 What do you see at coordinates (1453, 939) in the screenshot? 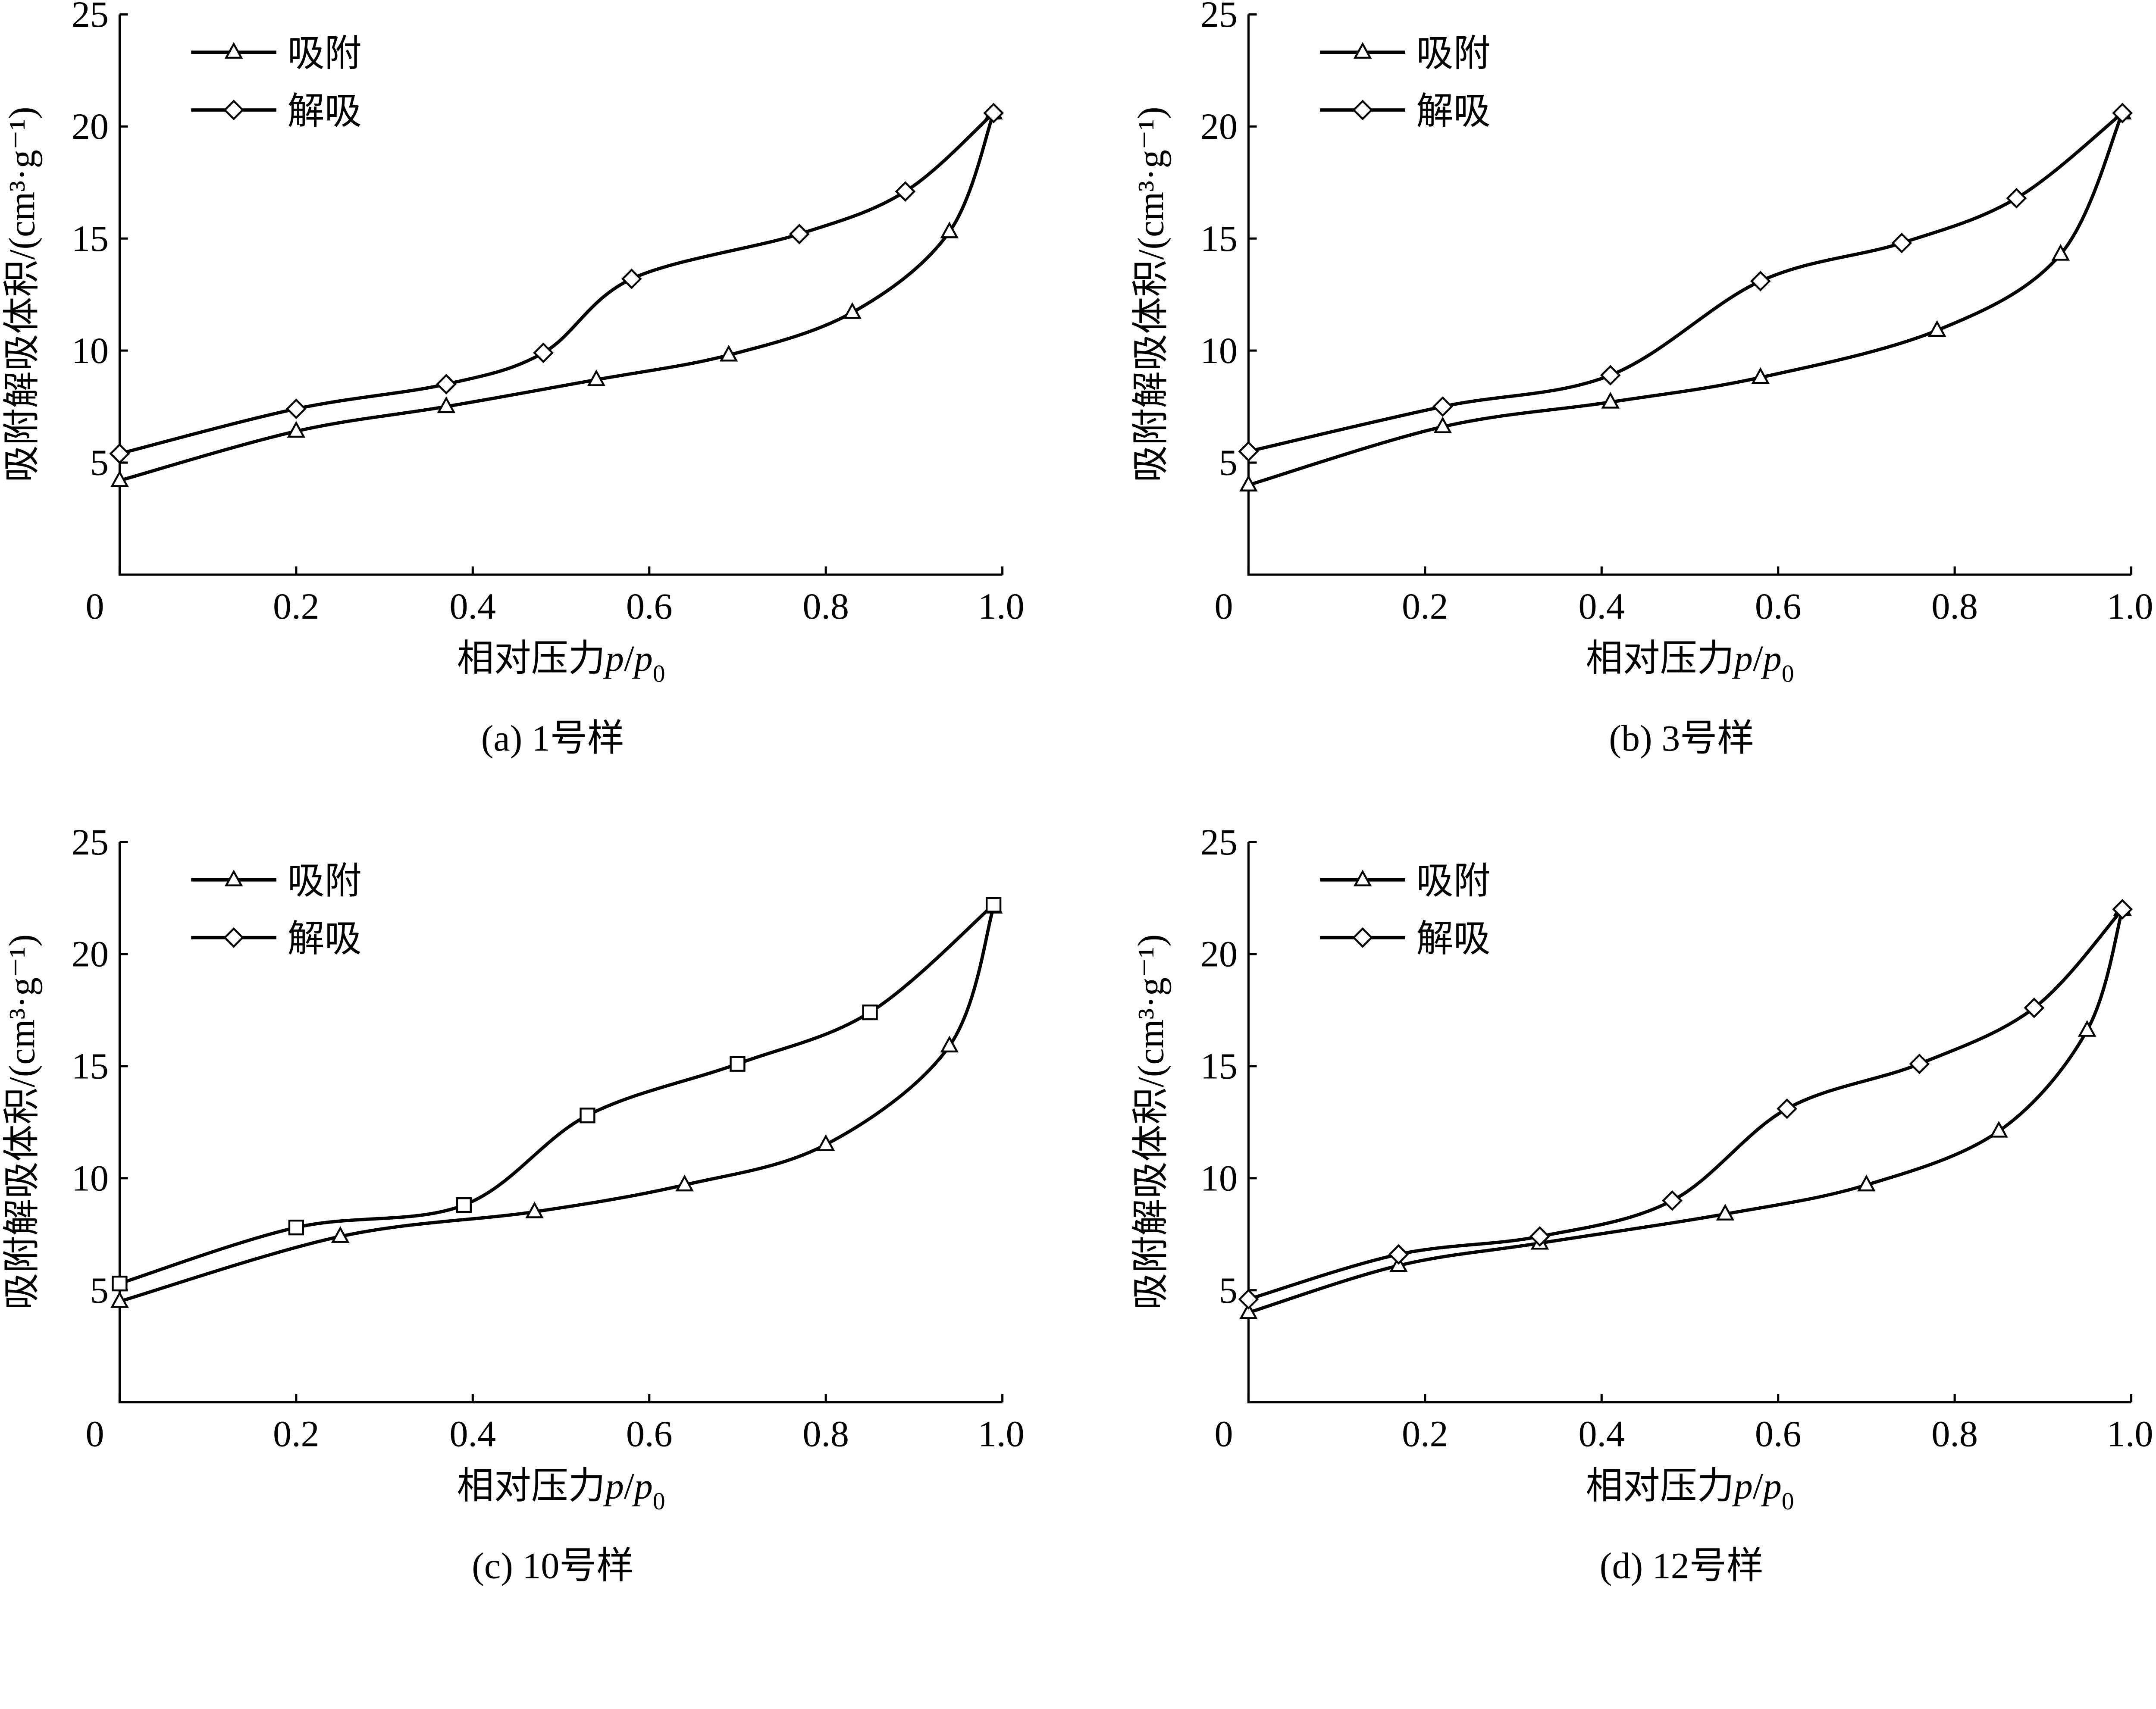
I see `legend-label: 解吸` at bounding box center [1453, 939].